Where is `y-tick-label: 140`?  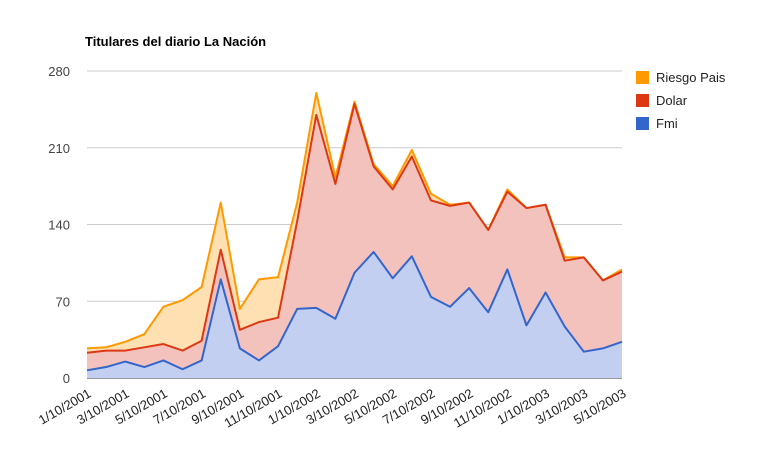
y-tick-label: 140 is located at coordinates (59, 225).